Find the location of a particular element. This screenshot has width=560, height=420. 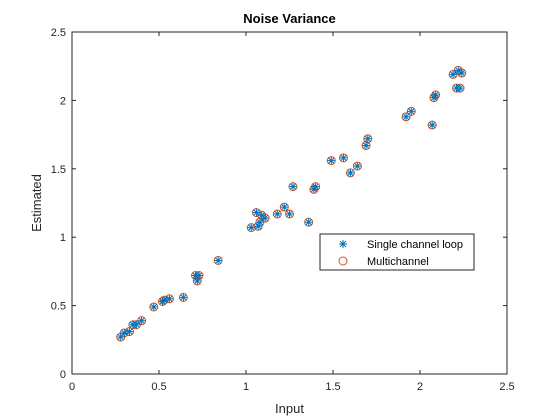

x-tick-label: 2.5 is located at coordinates (506, 387).